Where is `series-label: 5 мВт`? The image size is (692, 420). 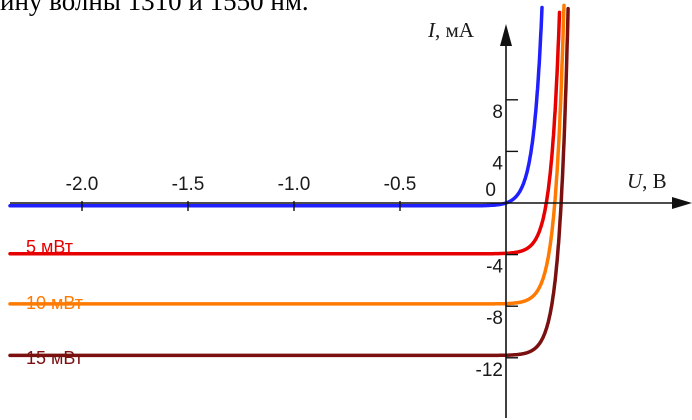 series-label: 5 мВт is located at coordinates (49, 247).